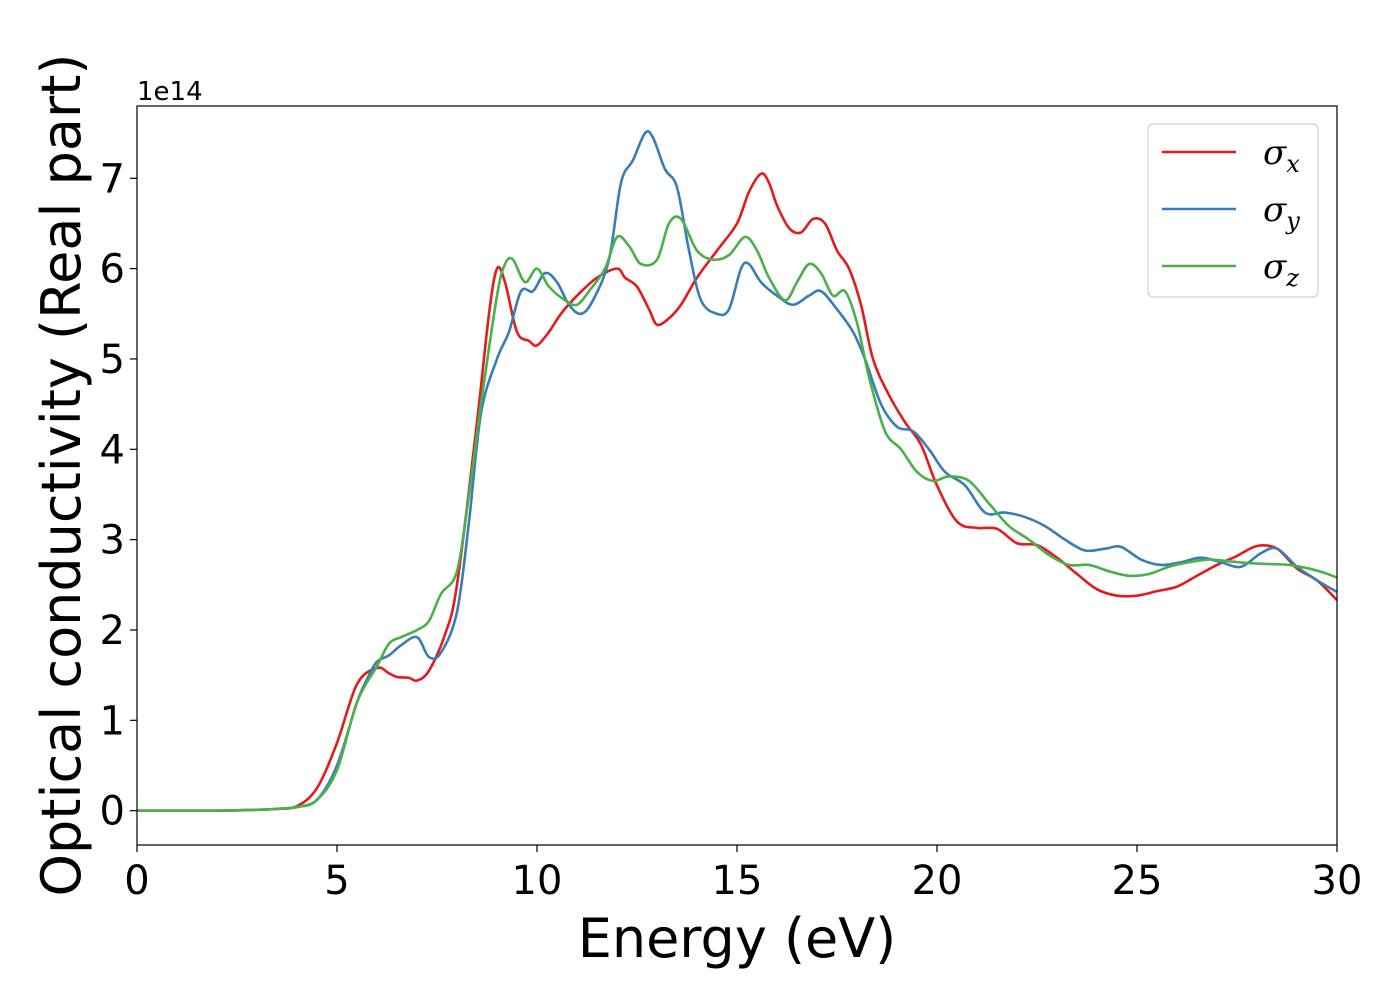  Describe the element at coordinates (112, 450) in the screenshot. I see `y-tick-label: 4` at that location.